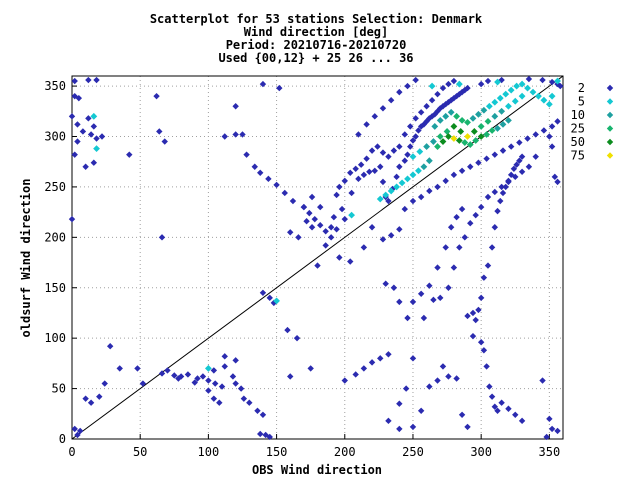 The height and width of the screenshot is (480, 640). I want to click on legend-label: 10, so click(578, 115).